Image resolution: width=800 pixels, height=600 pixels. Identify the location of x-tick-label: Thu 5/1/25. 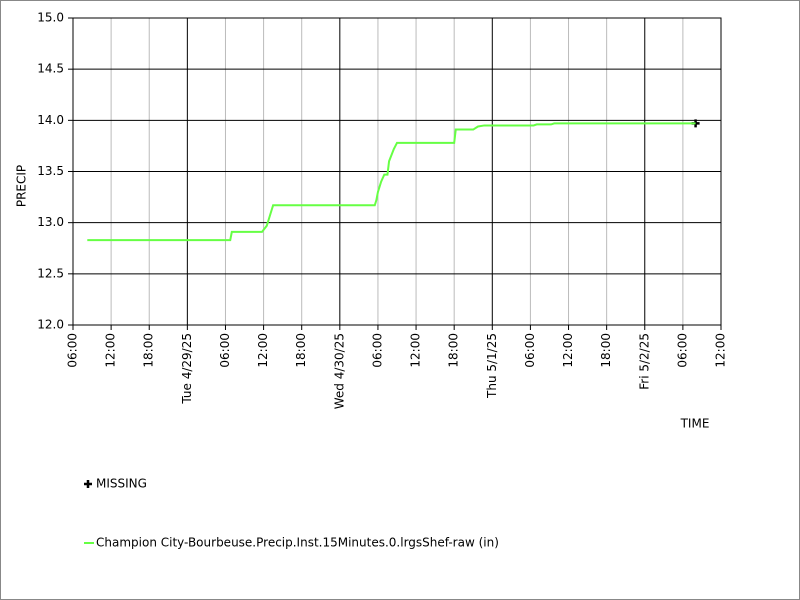
(492, 366).